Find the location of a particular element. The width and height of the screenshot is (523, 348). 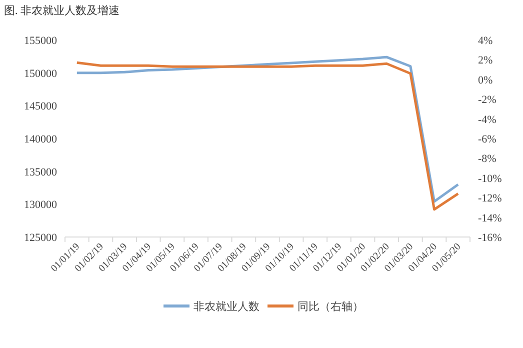

y2-tick-label: -2% is located at coordinates (487, 100).